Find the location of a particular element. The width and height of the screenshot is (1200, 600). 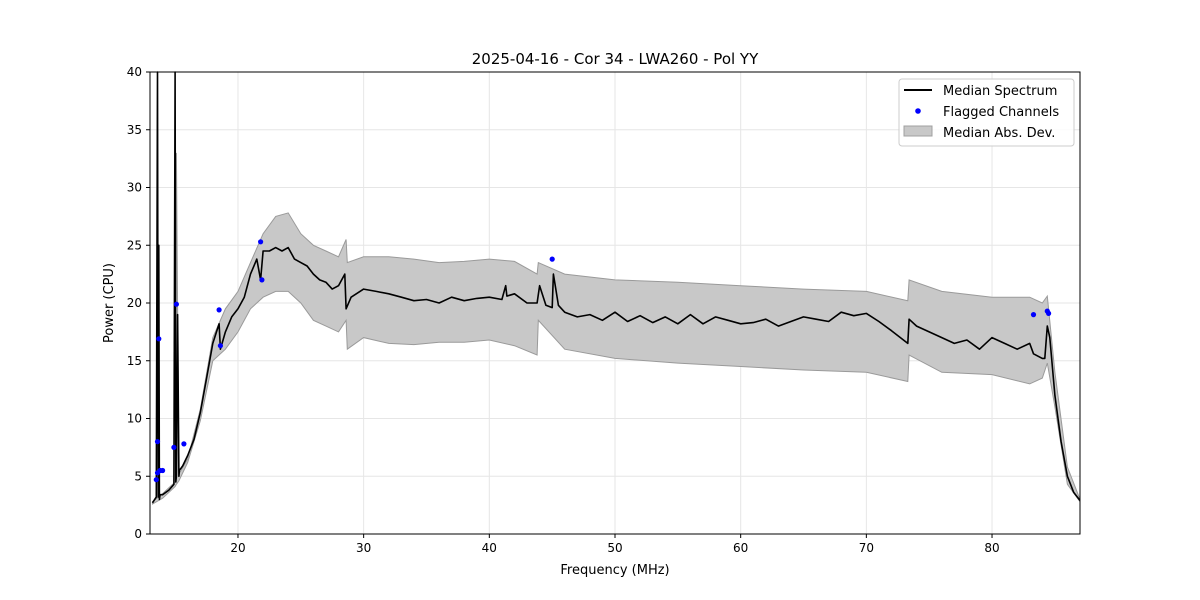

legend-flagged-swatch is located at coordinates (918, 111).